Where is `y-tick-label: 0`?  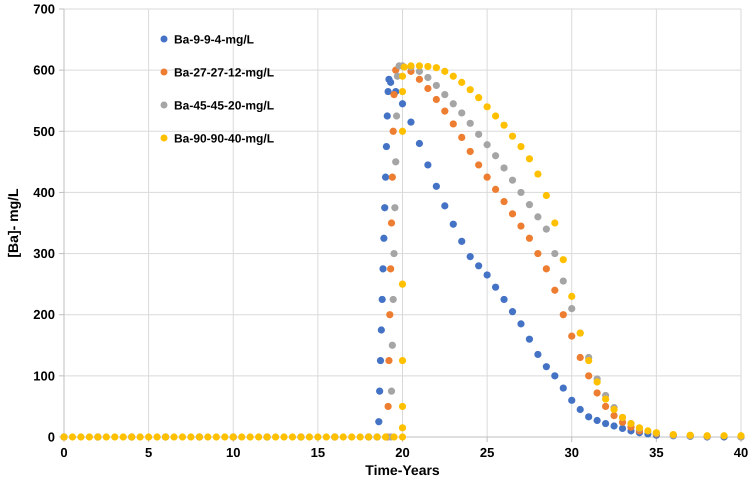 y-tick-label: 0 is located at coordinates (51, 437).